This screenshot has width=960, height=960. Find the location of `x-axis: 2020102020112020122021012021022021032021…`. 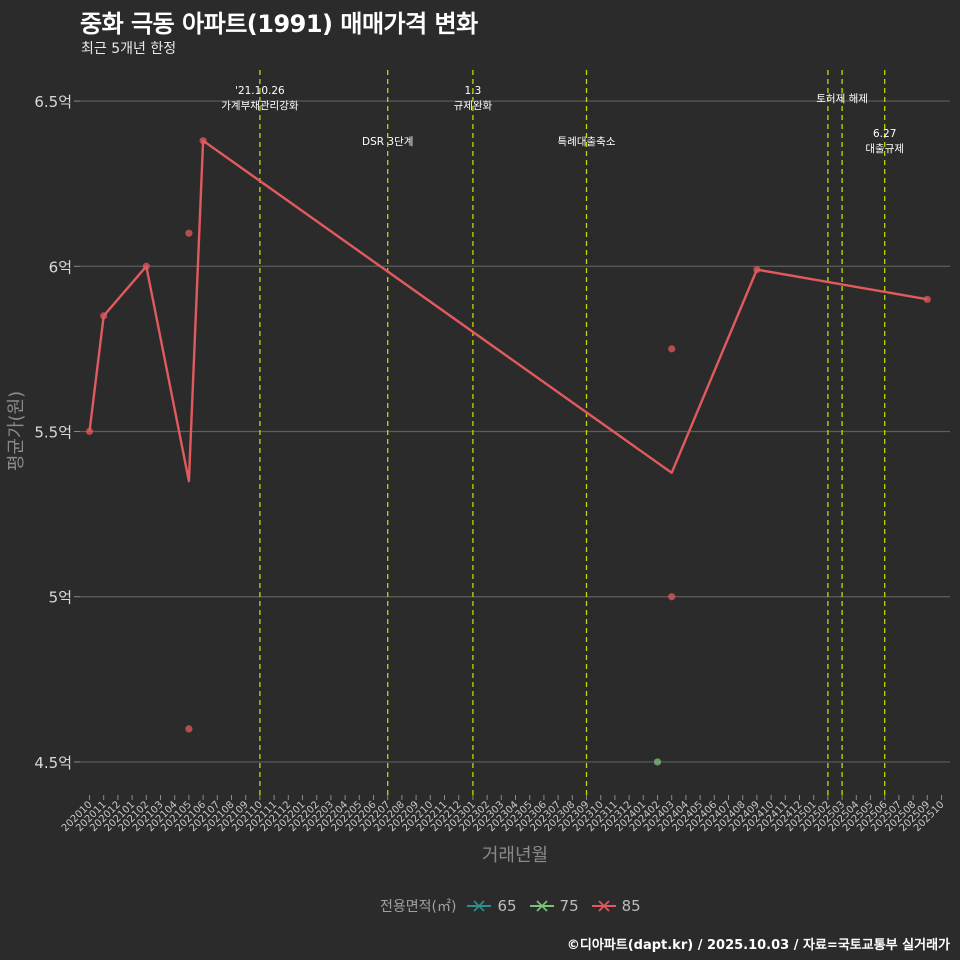

x-axis: 2020102020112020122021012021022021032021… is located at coordinates (503, 814).